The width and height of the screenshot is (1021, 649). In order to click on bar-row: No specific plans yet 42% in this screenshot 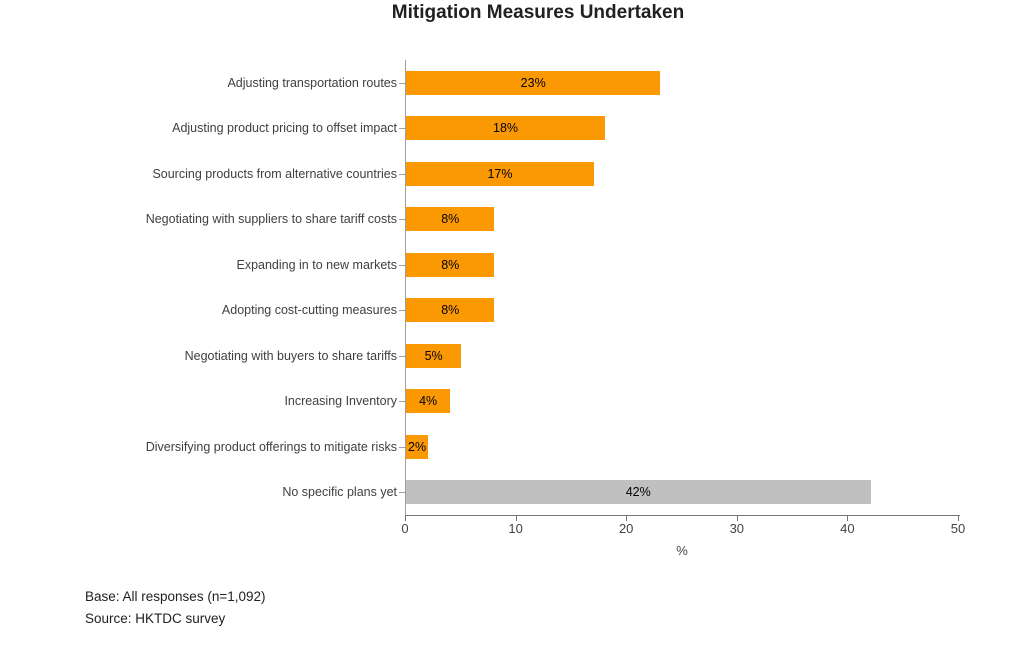, I will do `click(620, 493)`.